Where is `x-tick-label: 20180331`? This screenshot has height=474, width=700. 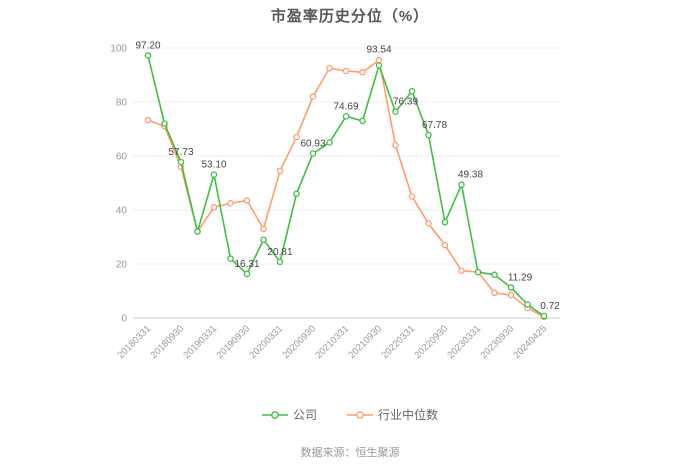 x-tick-label: 20180331 is located at coordinates (134, 342).